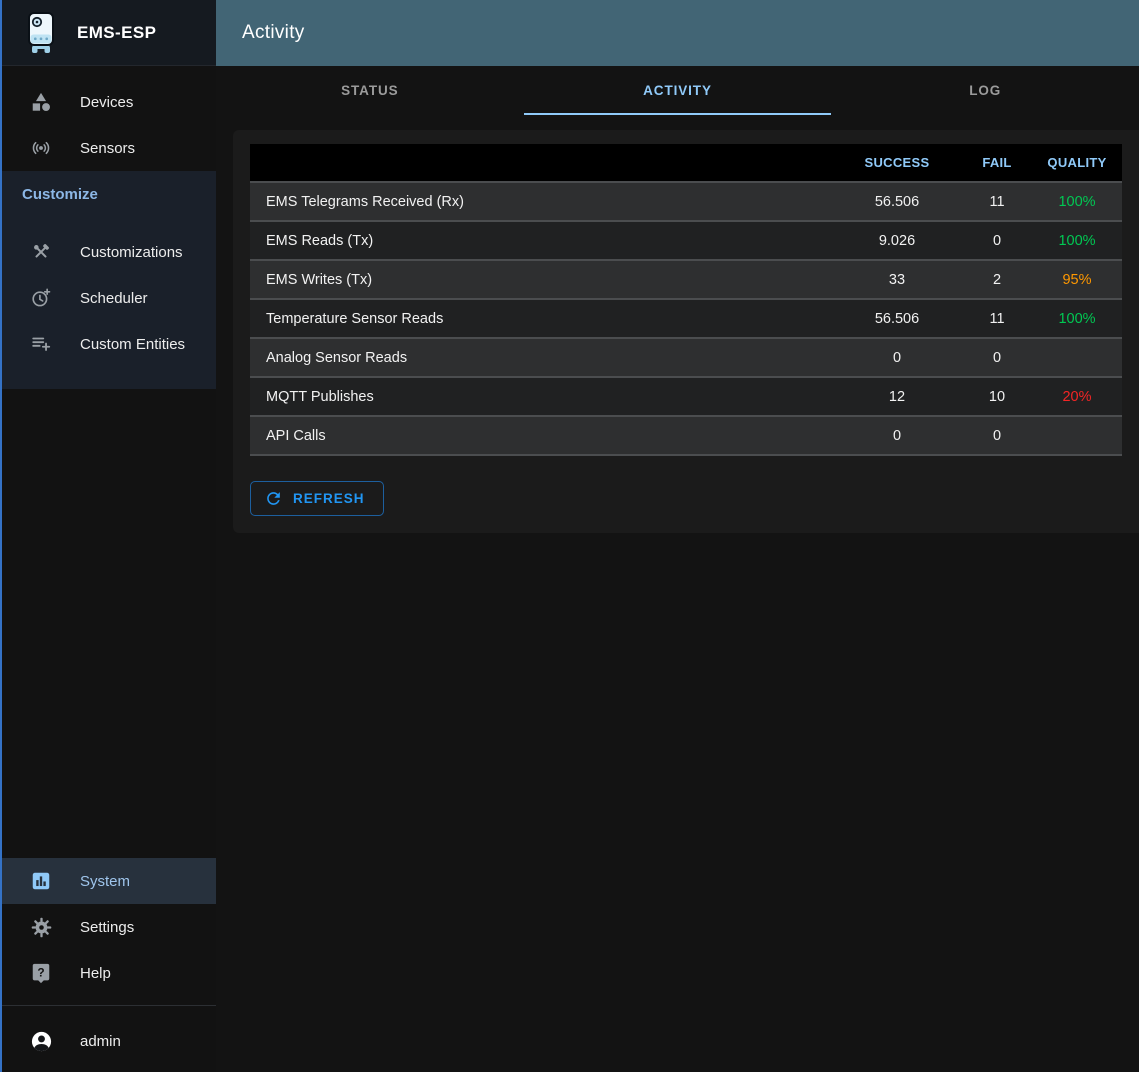  I want to click on sidebar-item-label: Custom Entities, so click(133, 344).